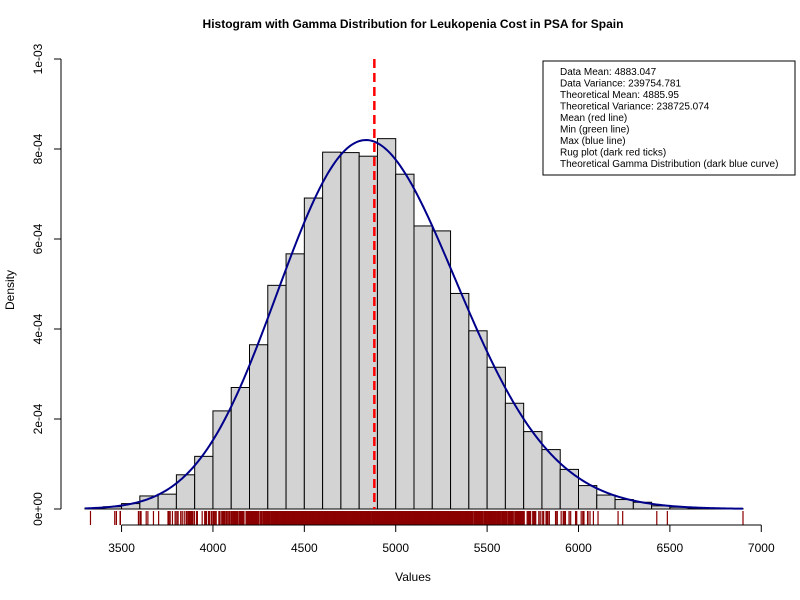  What do you see at coordinates (441, 539) in the screenshot?
I see `x-axis: 3500 4000 4500 5000 5500 6000 6500 7000` at bounding box center [441, 539].